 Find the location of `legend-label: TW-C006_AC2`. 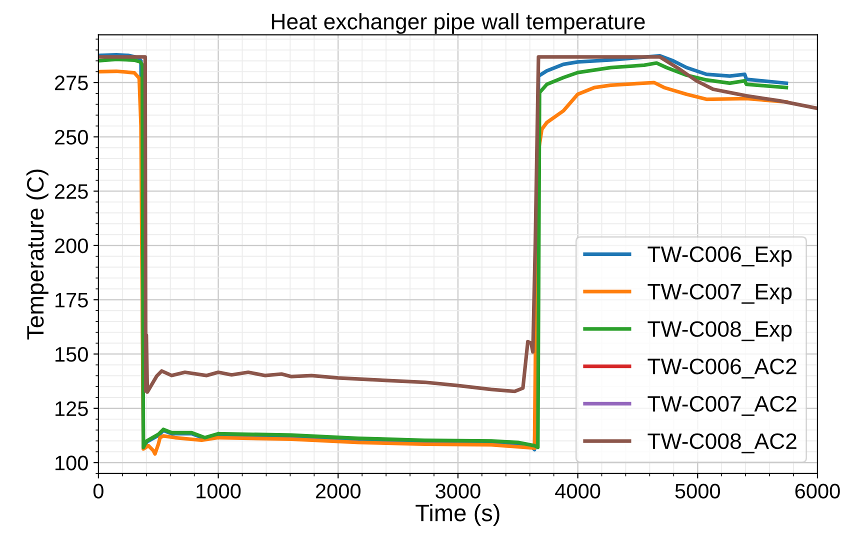

legend-label: TW-C006_AC2 is located at coordinates (722, 368).